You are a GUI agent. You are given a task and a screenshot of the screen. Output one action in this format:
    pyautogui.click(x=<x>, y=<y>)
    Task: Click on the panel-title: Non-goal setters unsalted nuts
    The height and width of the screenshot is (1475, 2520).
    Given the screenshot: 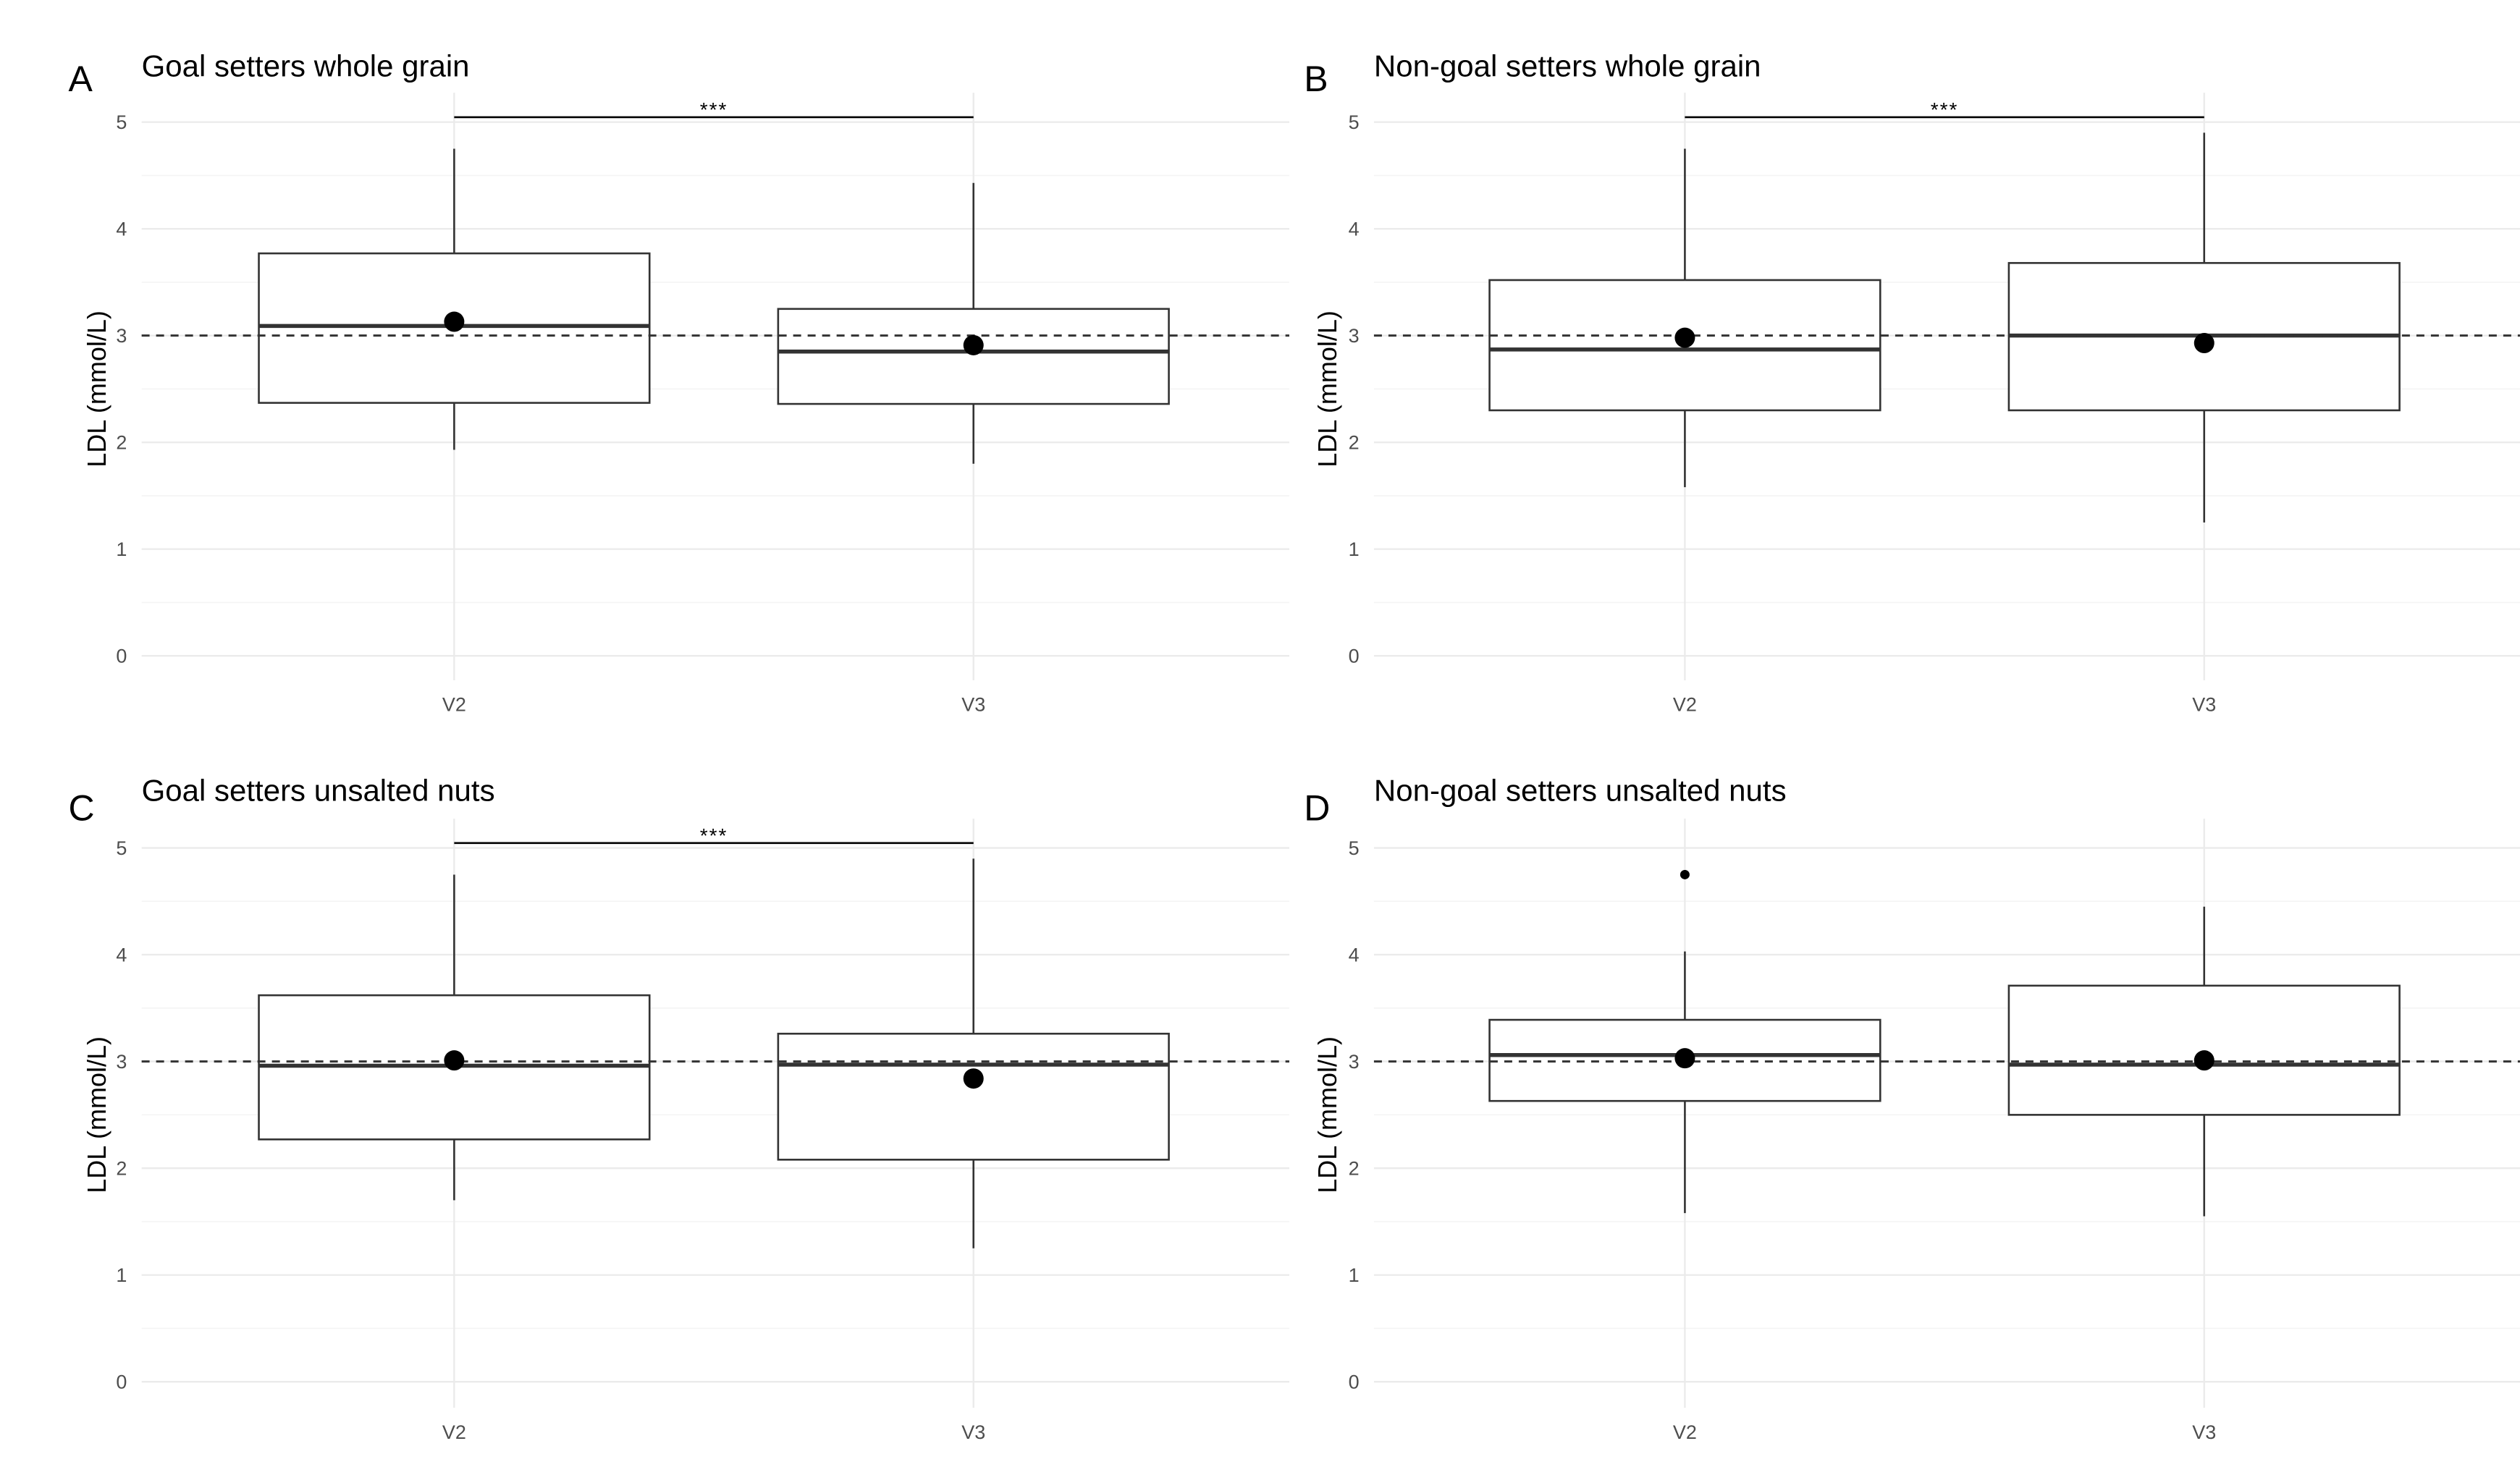 What is the action you would take?
    pyautogui.click(x=1580, y=790)
    